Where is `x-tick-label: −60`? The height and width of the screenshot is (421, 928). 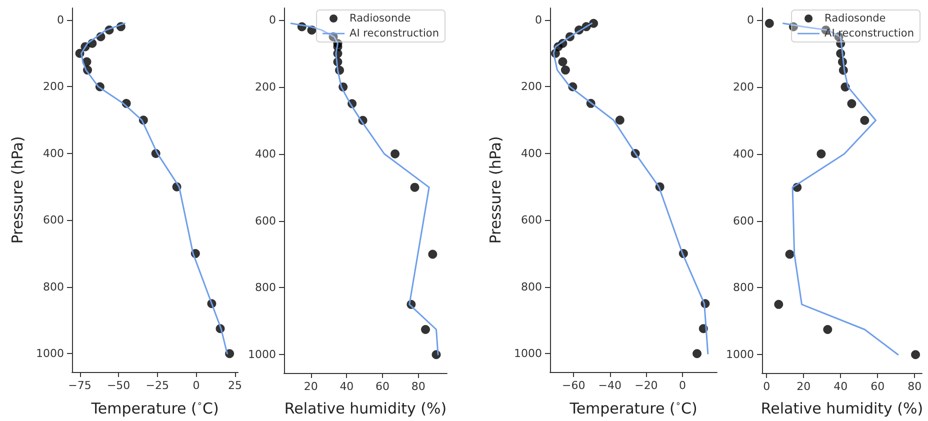 x-tick-label: −60 is located at coordinates (574, 385).